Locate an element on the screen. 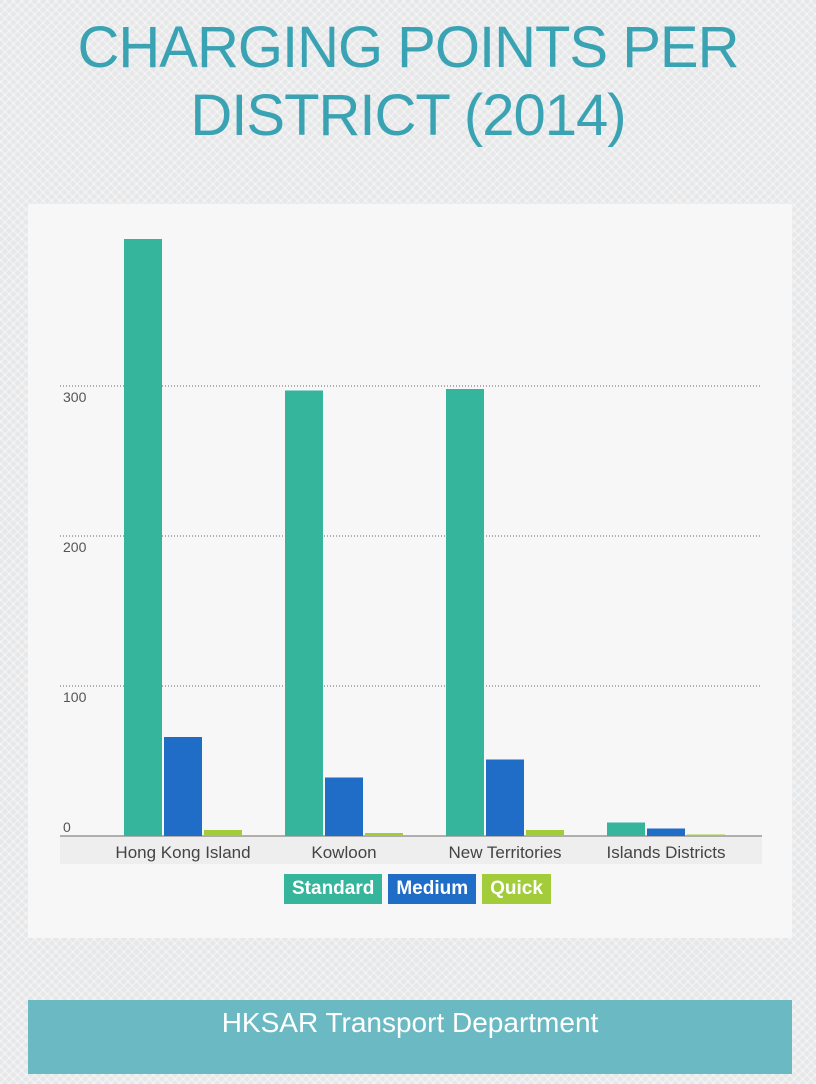 Image resolution: width=816 pixels, height=1084 pixels. page-title: CHARGING POINTS PER DISTRICT (2014) is located at coordinates (408, 81).